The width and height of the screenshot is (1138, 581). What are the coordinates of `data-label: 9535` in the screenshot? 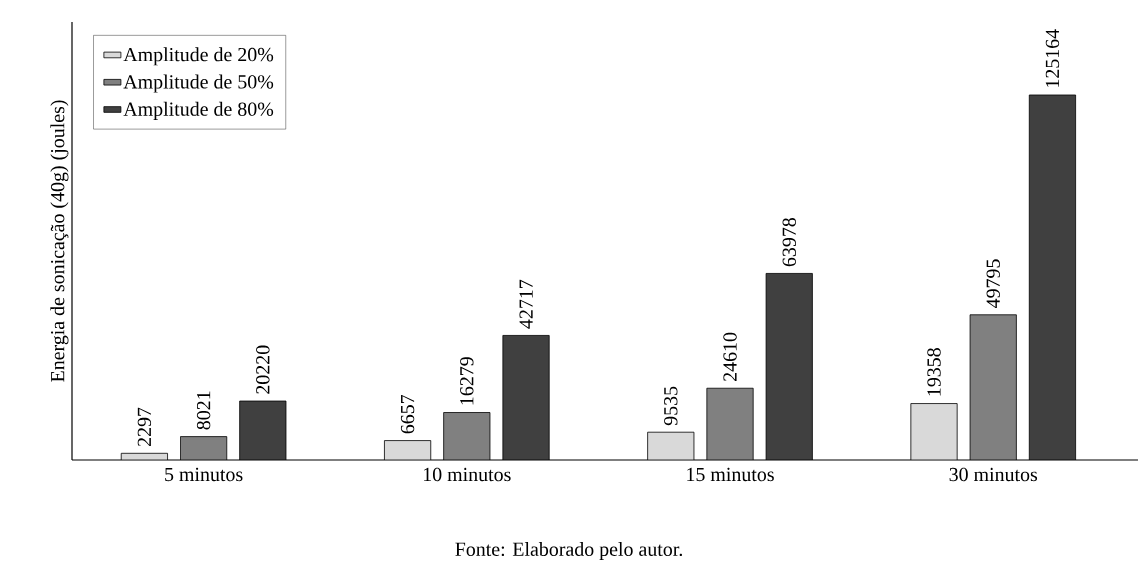 It's located at (671, 406).